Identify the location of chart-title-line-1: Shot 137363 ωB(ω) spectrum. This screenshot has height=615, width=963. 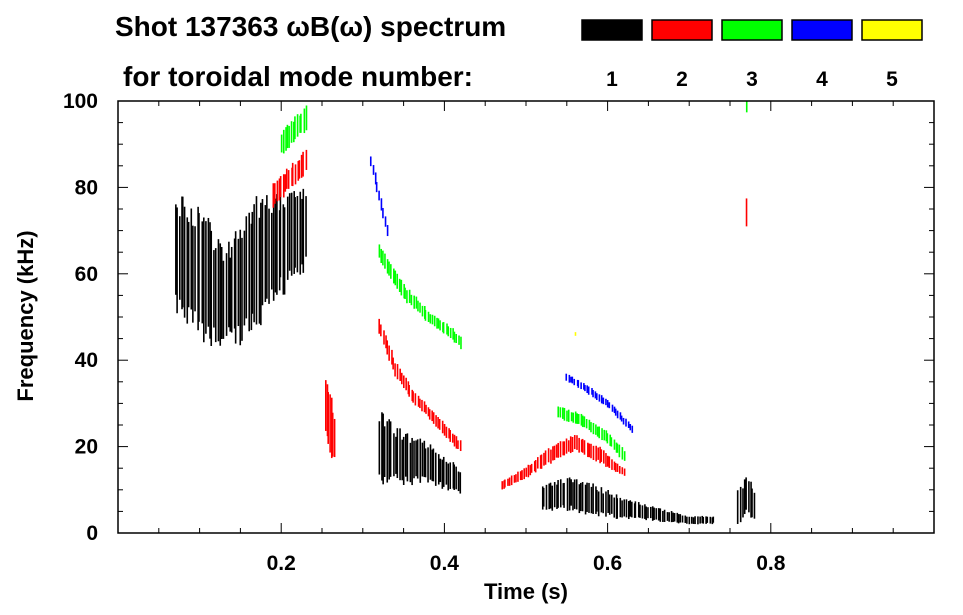
(310, 26).